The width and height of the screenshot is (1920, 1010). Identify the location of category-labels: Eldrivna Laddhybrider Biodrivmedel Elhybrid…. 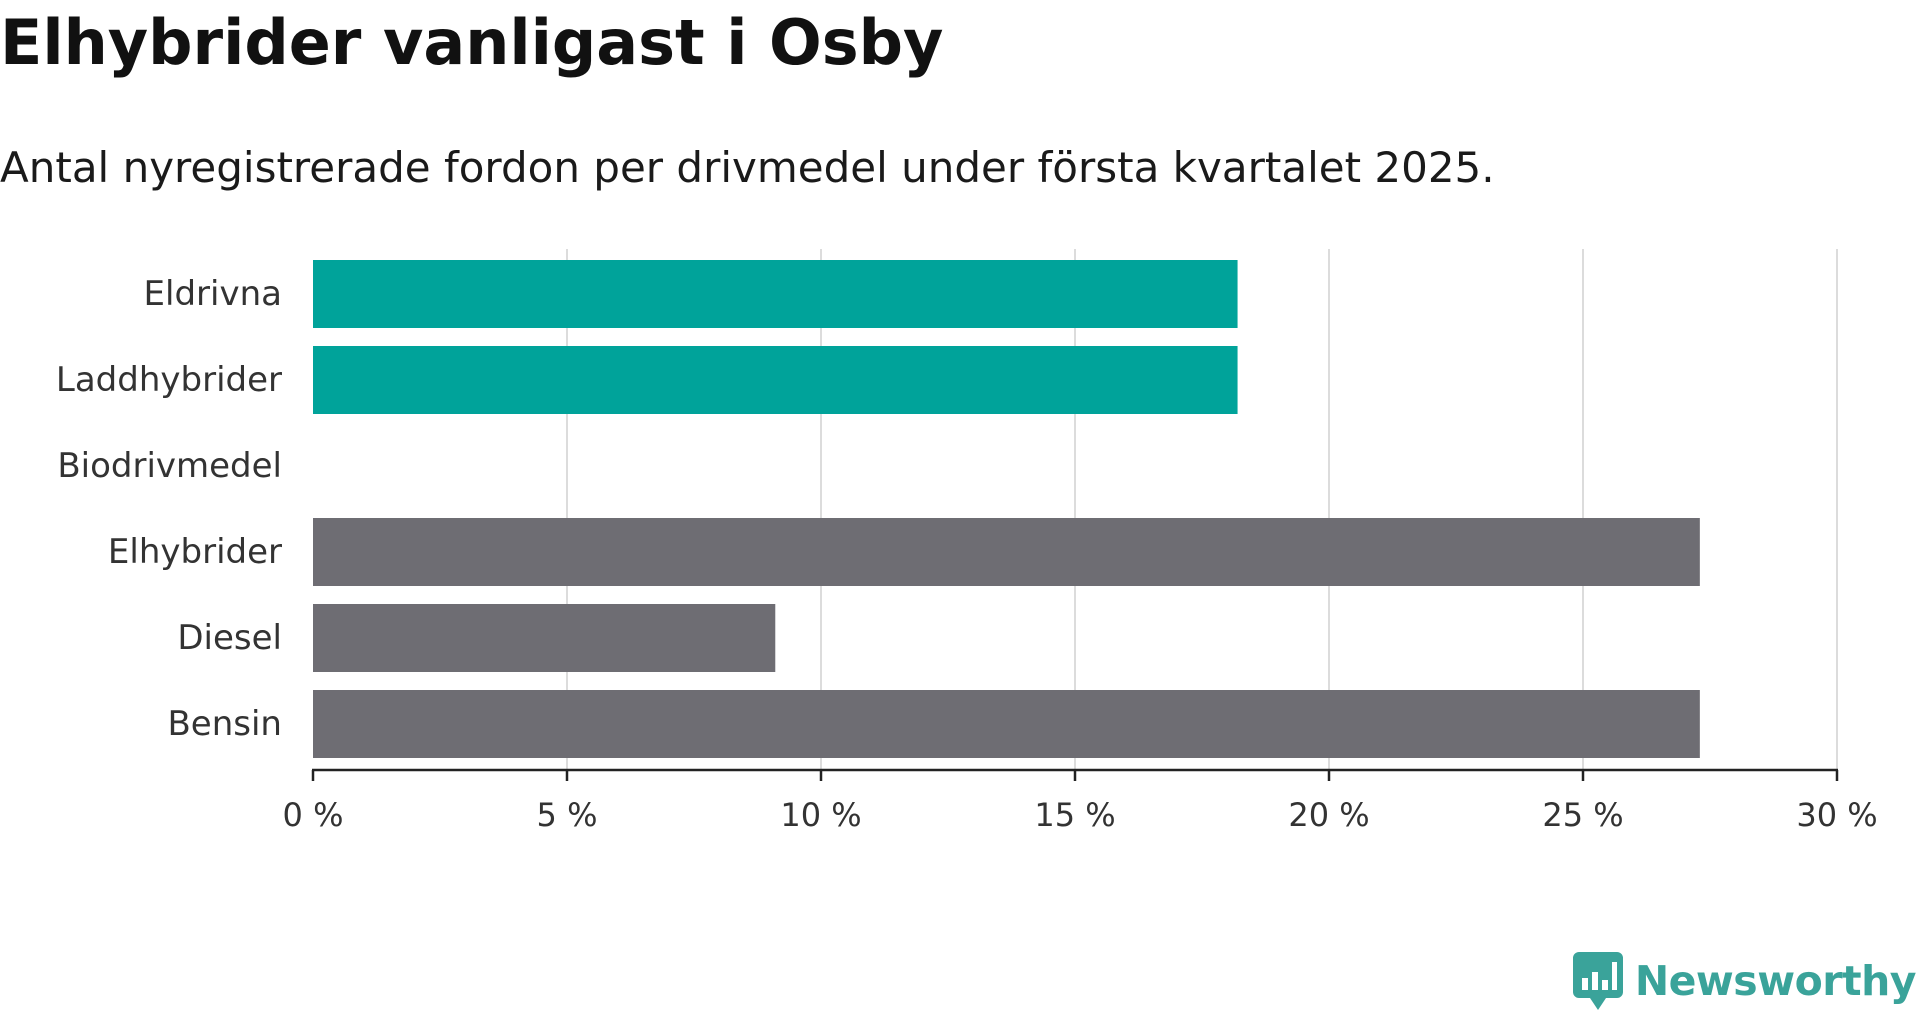
(169, 509).